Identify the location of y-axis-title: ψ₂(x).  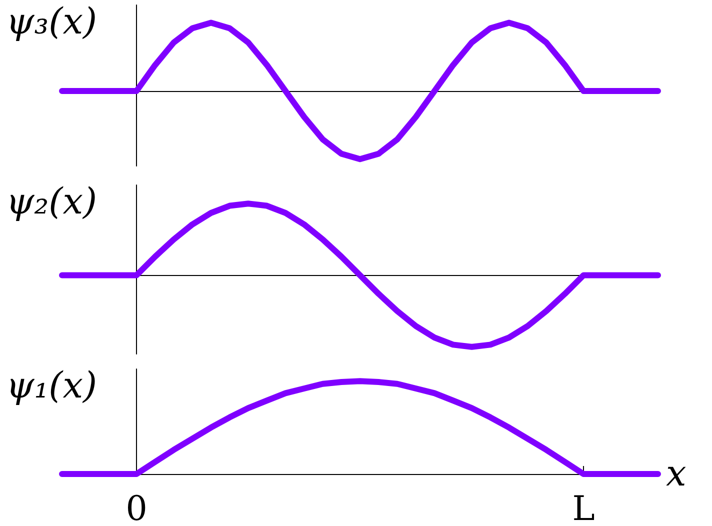
(52, 202).